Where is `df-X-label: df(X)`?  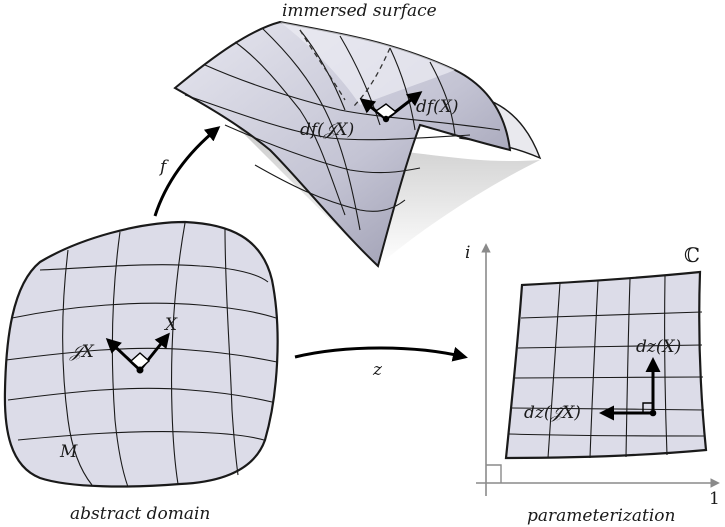
df-X-label: df(X) is located at coordinates (437, 107).